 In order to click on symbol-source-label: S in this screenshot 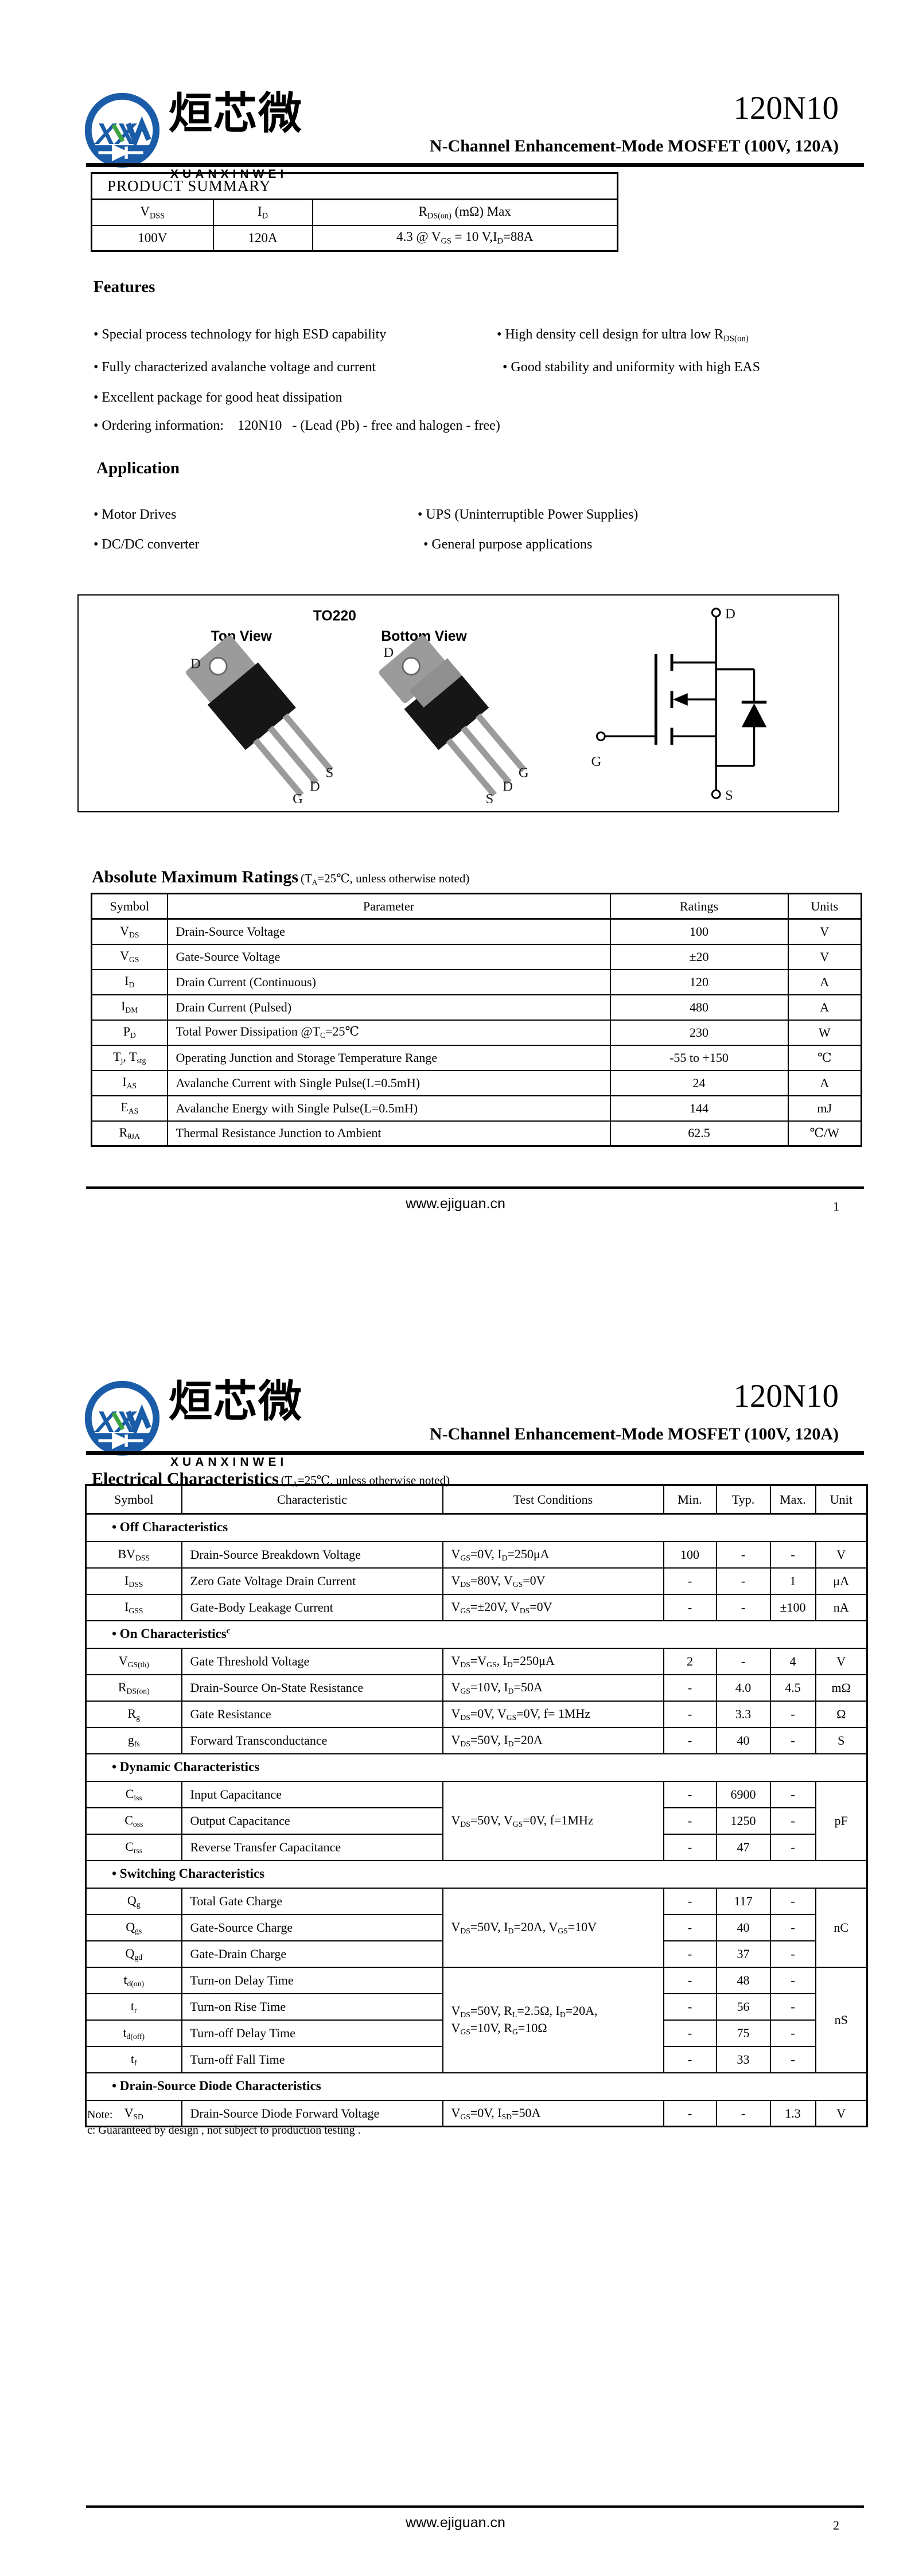, I will do `click(729, 796)`.